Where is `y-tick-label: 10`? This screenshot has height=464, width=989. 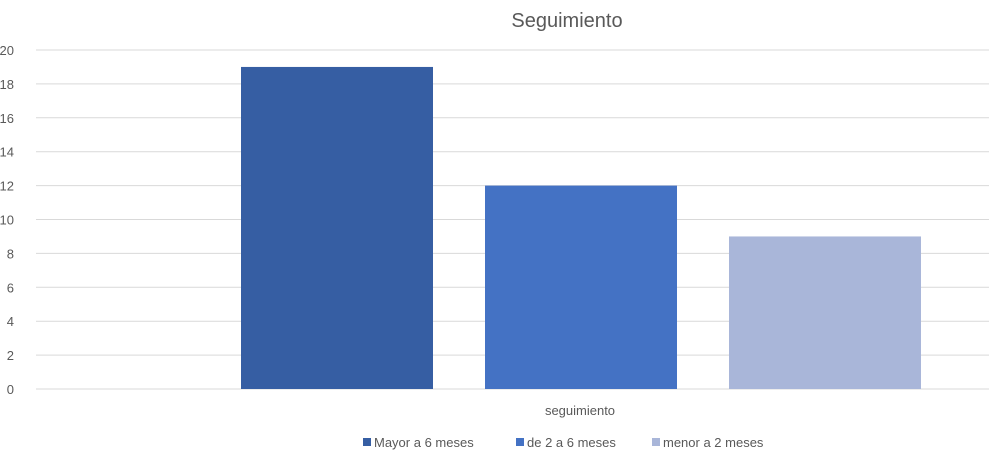
y-tick-label: 10 is located at coordinates (7, 220).